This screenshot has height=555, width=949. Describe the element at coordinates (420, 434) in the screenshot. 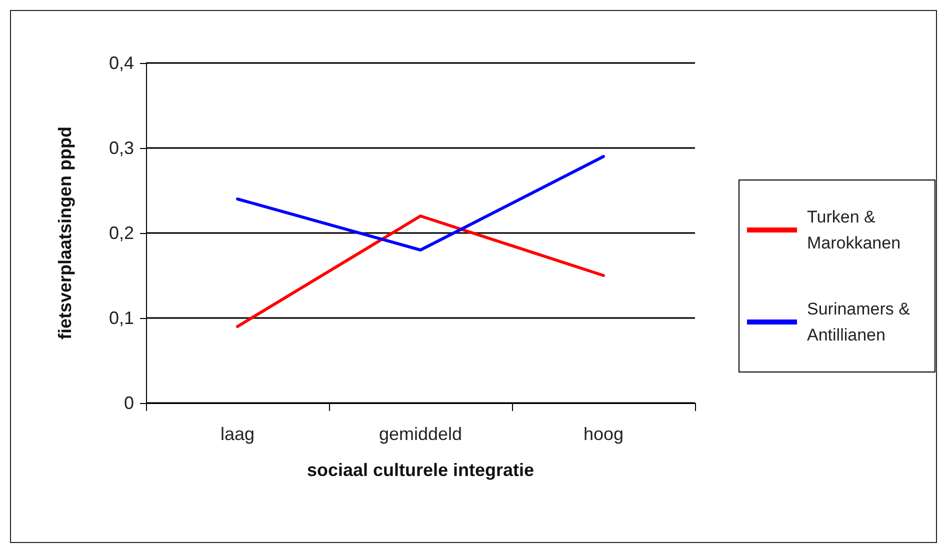

I see `x-tick-label: gemiddeld` at that location.